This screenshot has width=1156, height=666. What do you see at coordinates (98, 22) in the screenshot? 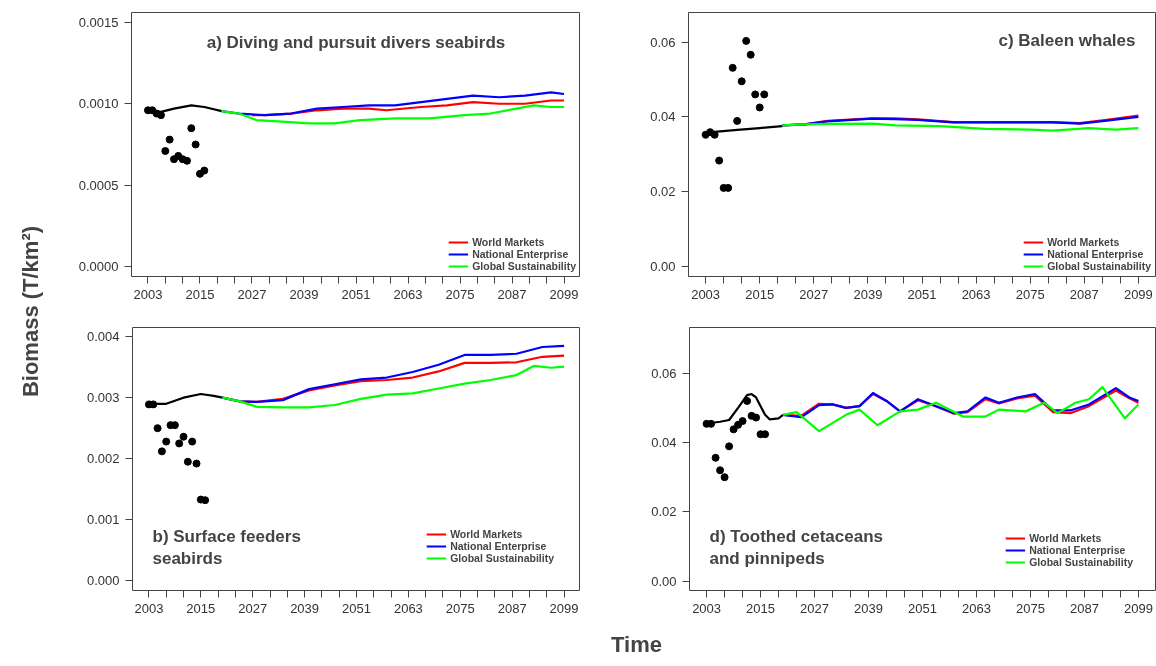
I see `y-tick-label: 0.0015` at bounding box center [98, 22].